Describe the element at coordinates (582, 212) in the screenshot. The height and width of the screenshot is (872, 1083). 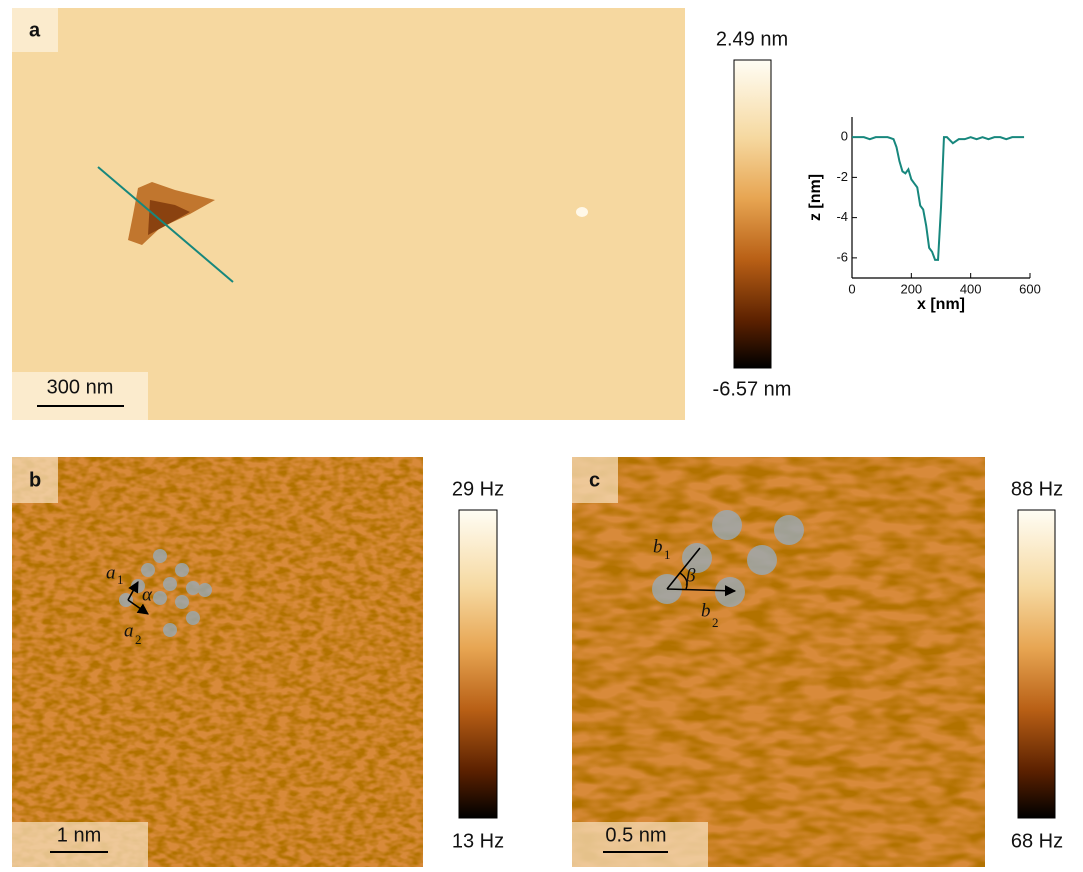
I see `particle` at that location.